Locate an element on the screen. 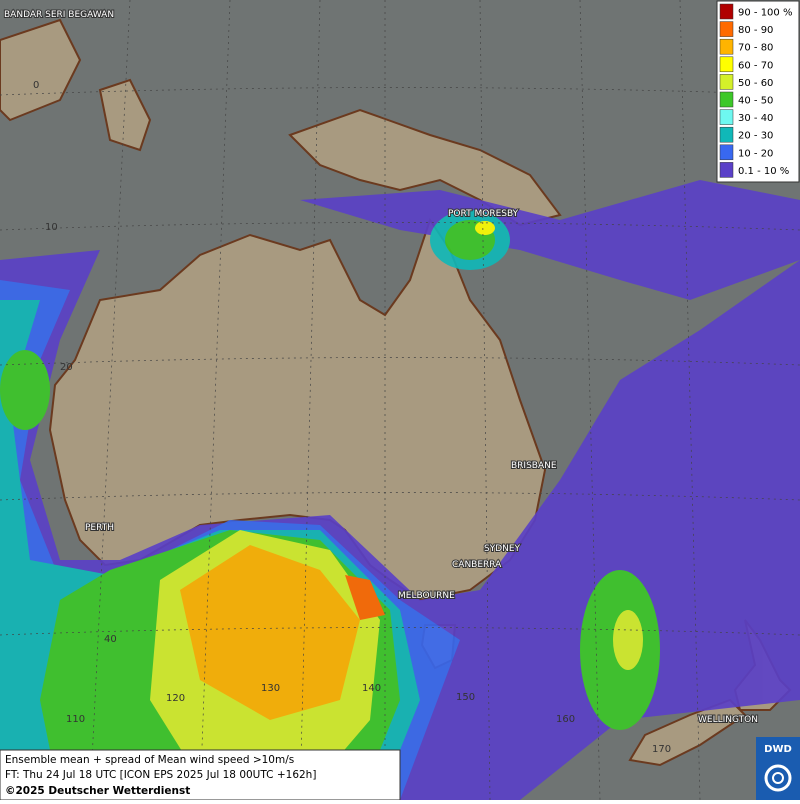 The height and width of the screenshot is (804, 800). sulawesi is located at coordinates (125, 115).